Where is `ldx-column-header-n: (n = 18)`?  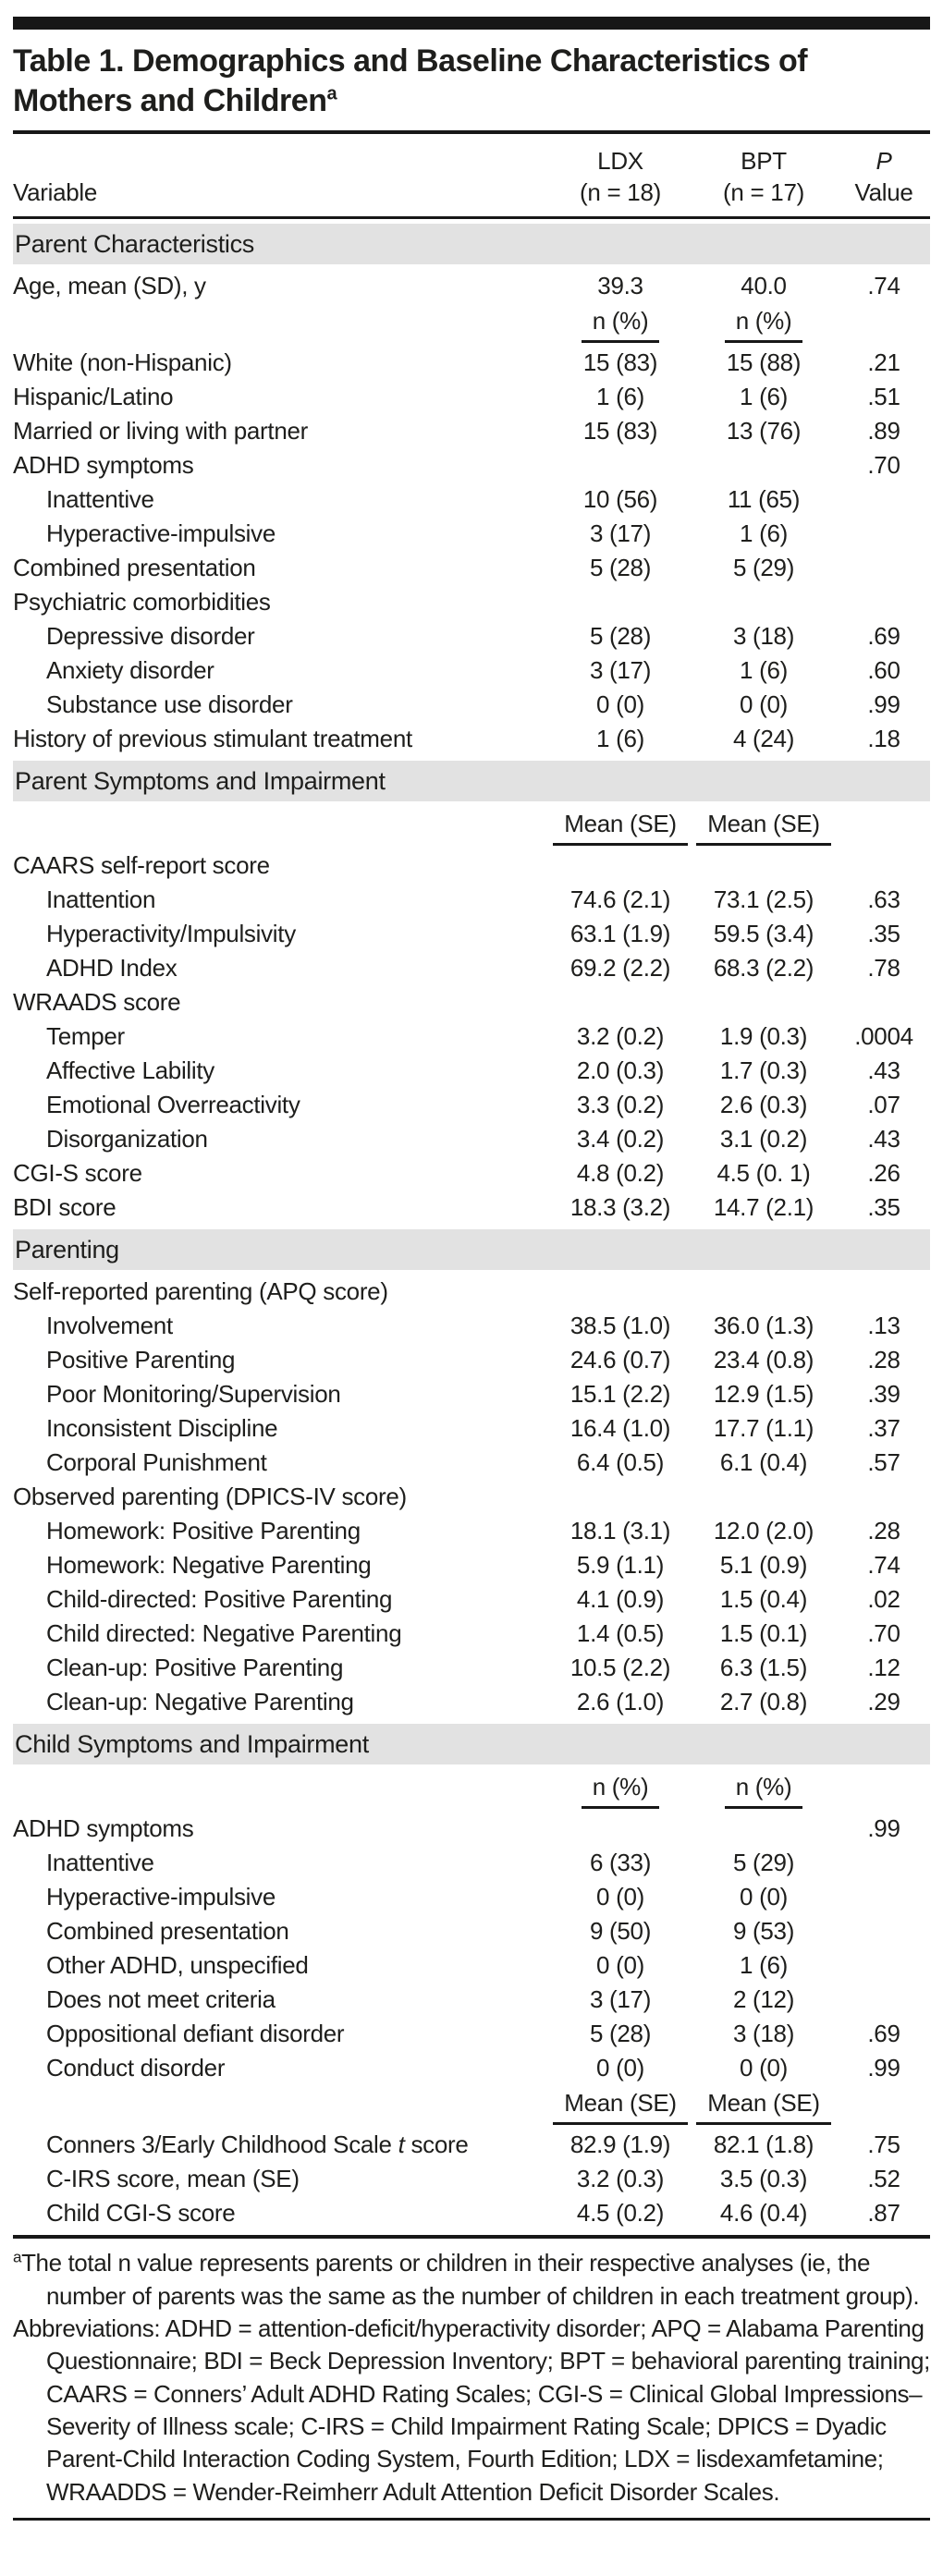 ldx-column-header-n: (n = 18) is located at coordinates (621, 191).